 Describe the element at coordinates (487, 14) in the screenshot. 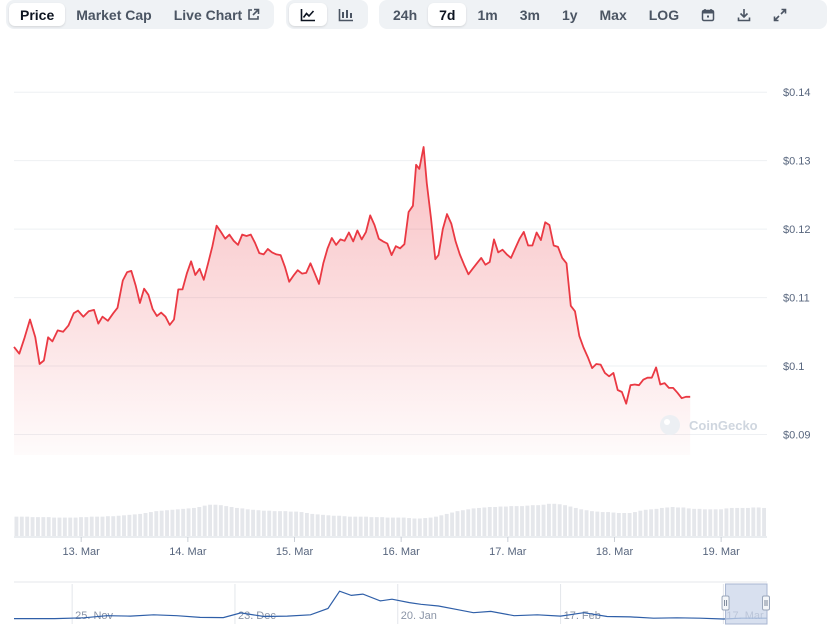

I see `range-1m: 1m` at that location.